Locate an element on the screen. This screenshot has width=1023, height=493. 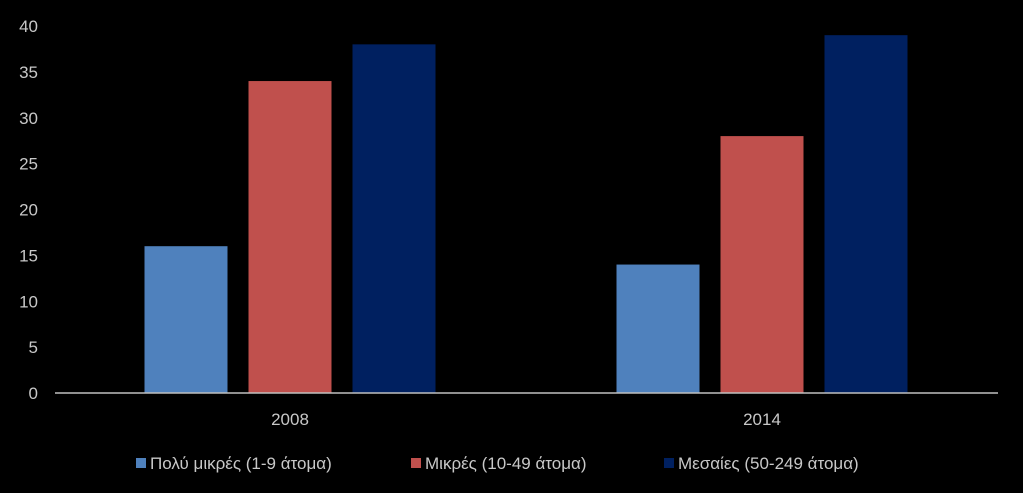
legend-label: Μεσαίες (50-249 άτομα) is located at coordinates (768, 463).